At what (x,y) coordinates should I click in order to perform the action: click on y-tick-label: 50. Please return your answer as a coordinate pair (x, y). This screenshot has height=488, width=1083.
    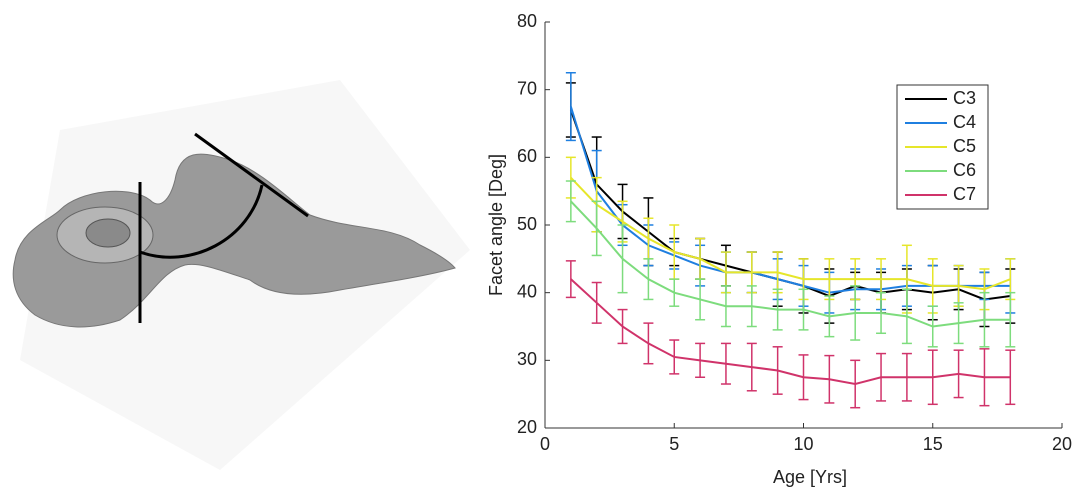
    Looking at the image, I should click on (527, 224).